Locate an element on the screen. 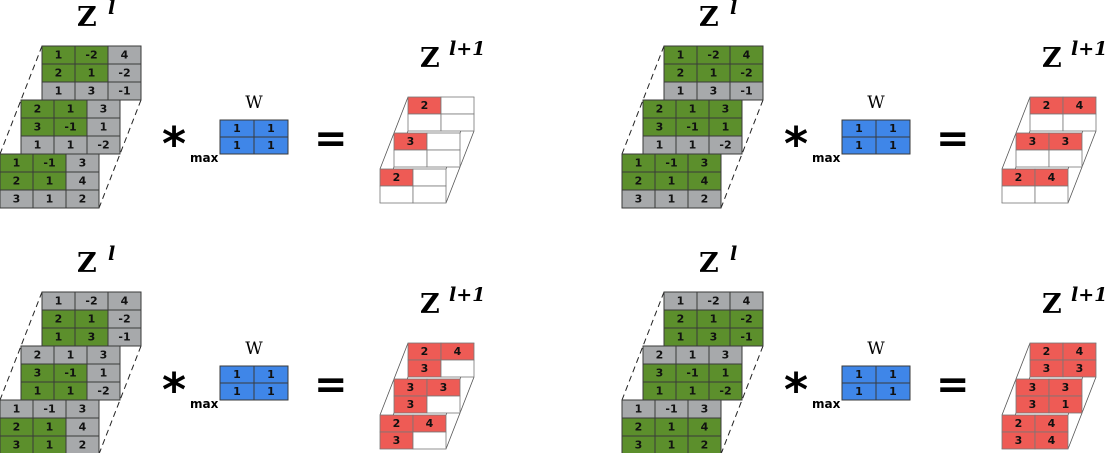 The width and height of the screenshot is (1105, 453). output-layer-1: 2 4 3 3 is located at coordinates (1063, 360).